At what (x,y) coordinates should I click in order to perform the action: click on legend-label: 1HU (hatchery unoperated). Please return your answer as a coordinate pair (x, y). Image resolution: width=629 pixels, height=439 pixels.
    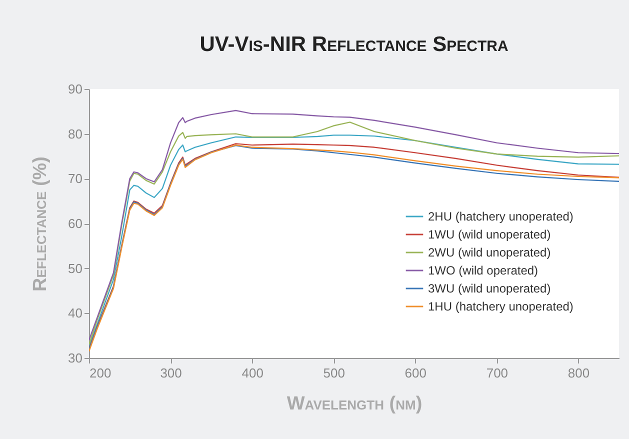
    Looking at the image, I should click on (501, 307).